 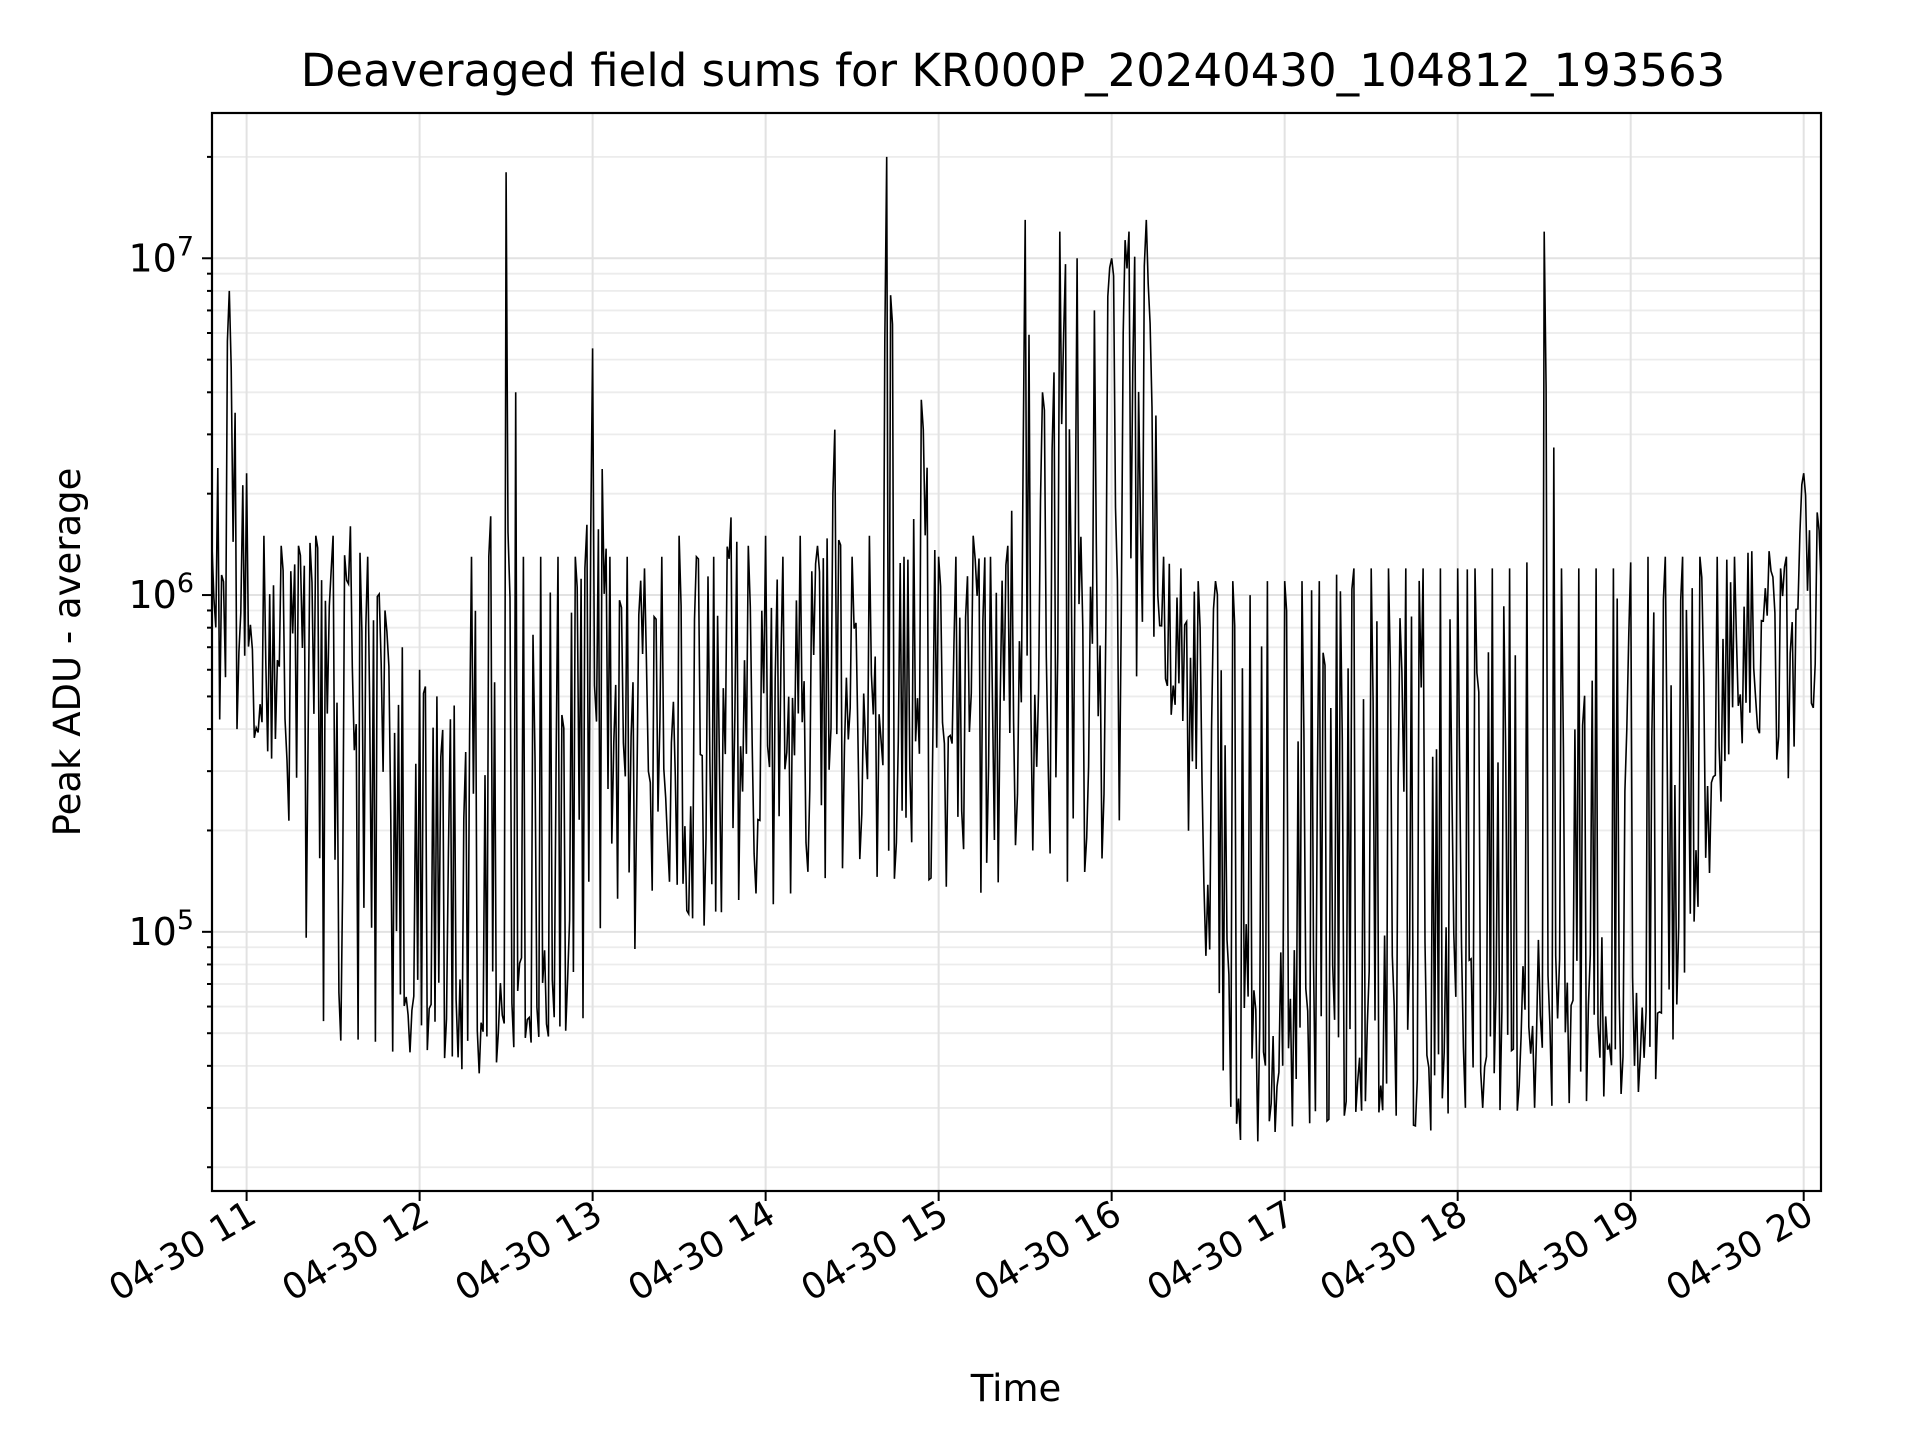 What do you see at coordinates (67, 652) in the screenshot?
I see `y-axis-label: Peak ADU - average` at bounding box center [67, 652].